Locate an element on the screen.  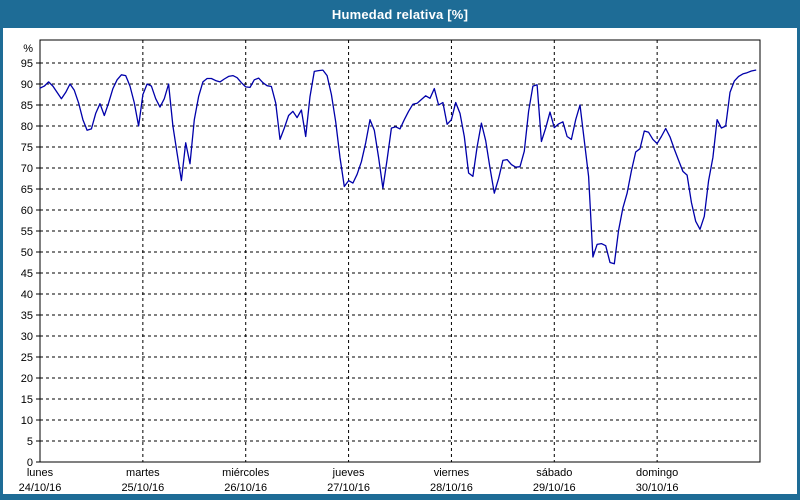
x-date-label: 27/10/16 is located at coordinates (348, 488).